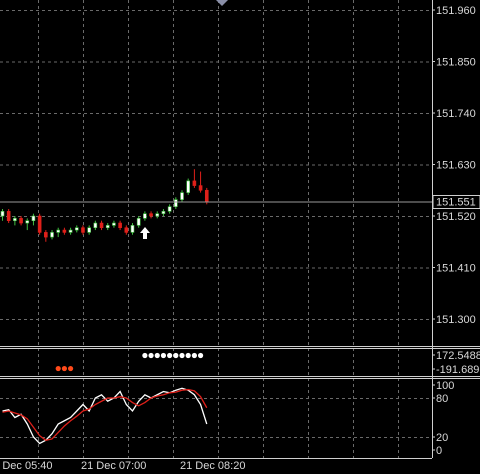  I want to click on x-tick-label: Dec 05:40, so click(27, 466).